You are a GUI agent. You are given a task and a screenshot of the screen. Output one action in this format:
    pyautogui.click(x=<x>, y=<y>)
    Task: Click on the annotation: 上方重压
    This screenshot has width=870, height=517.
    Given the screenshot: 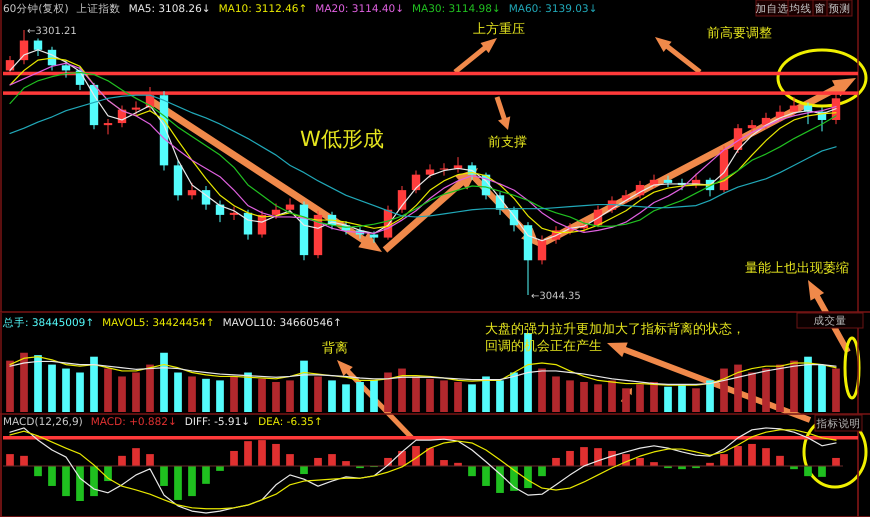 What is the action you would take?
    pyautogui.click(x=499, y=29)
    